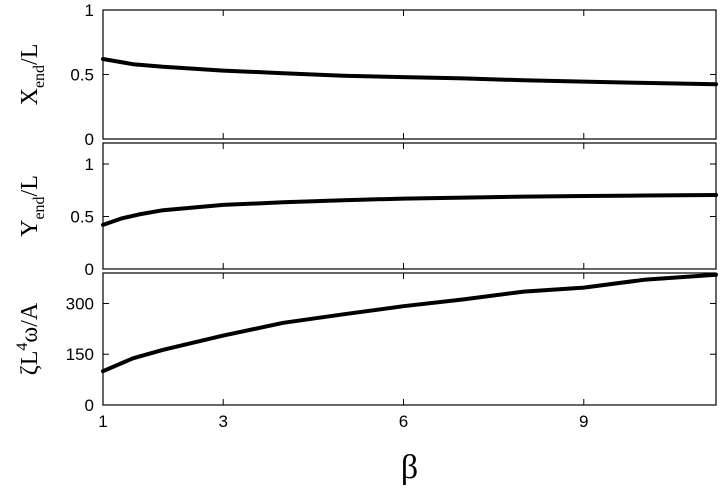 Image resolution: width=720 pixels, height=490 pixels. I want to click on y-axis-label: ζL4ω/A, so click(28, 338).